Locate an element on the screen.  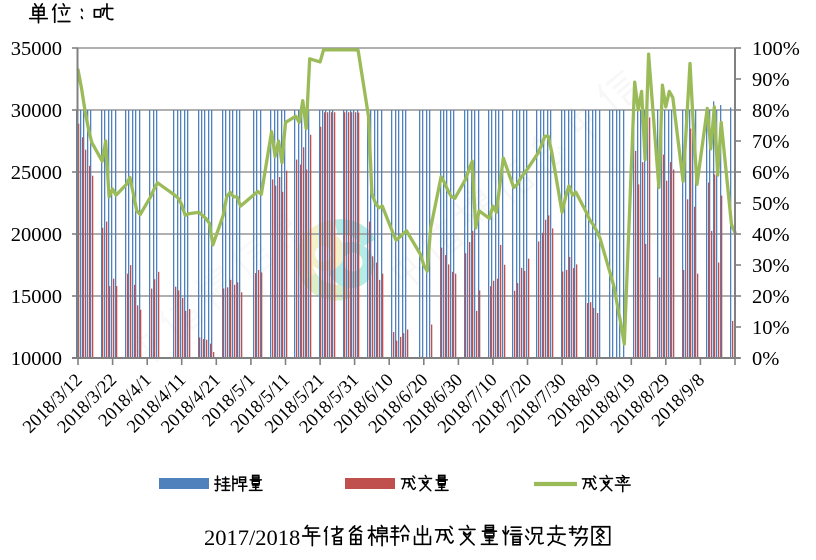
svg-text: 10000 is located at coordinates (36, 359).